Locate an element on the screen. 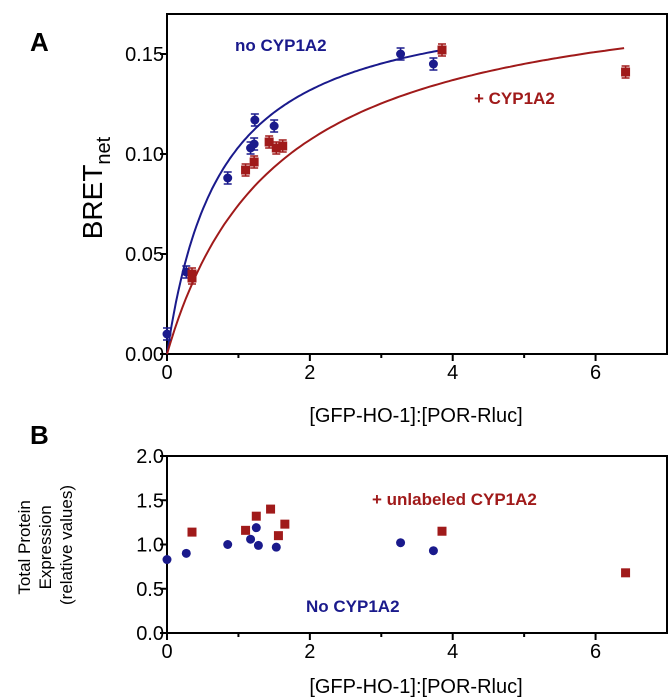  panel-b-x-axis-label: [GFP-HO-1]:[POR-Rluc] is located at coordinates (415, 687).